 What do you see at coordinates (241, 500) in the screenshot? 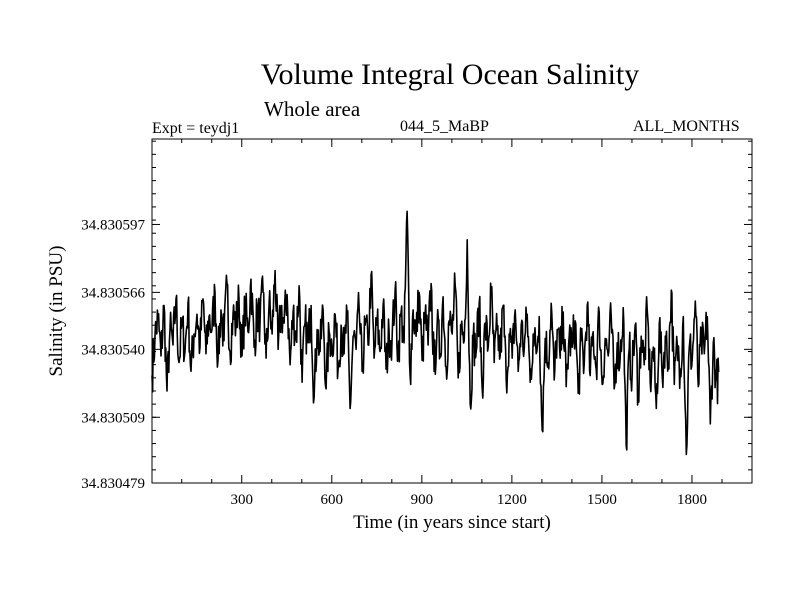
I see `x-tick-label: 300` at bounding box center [241, 500].